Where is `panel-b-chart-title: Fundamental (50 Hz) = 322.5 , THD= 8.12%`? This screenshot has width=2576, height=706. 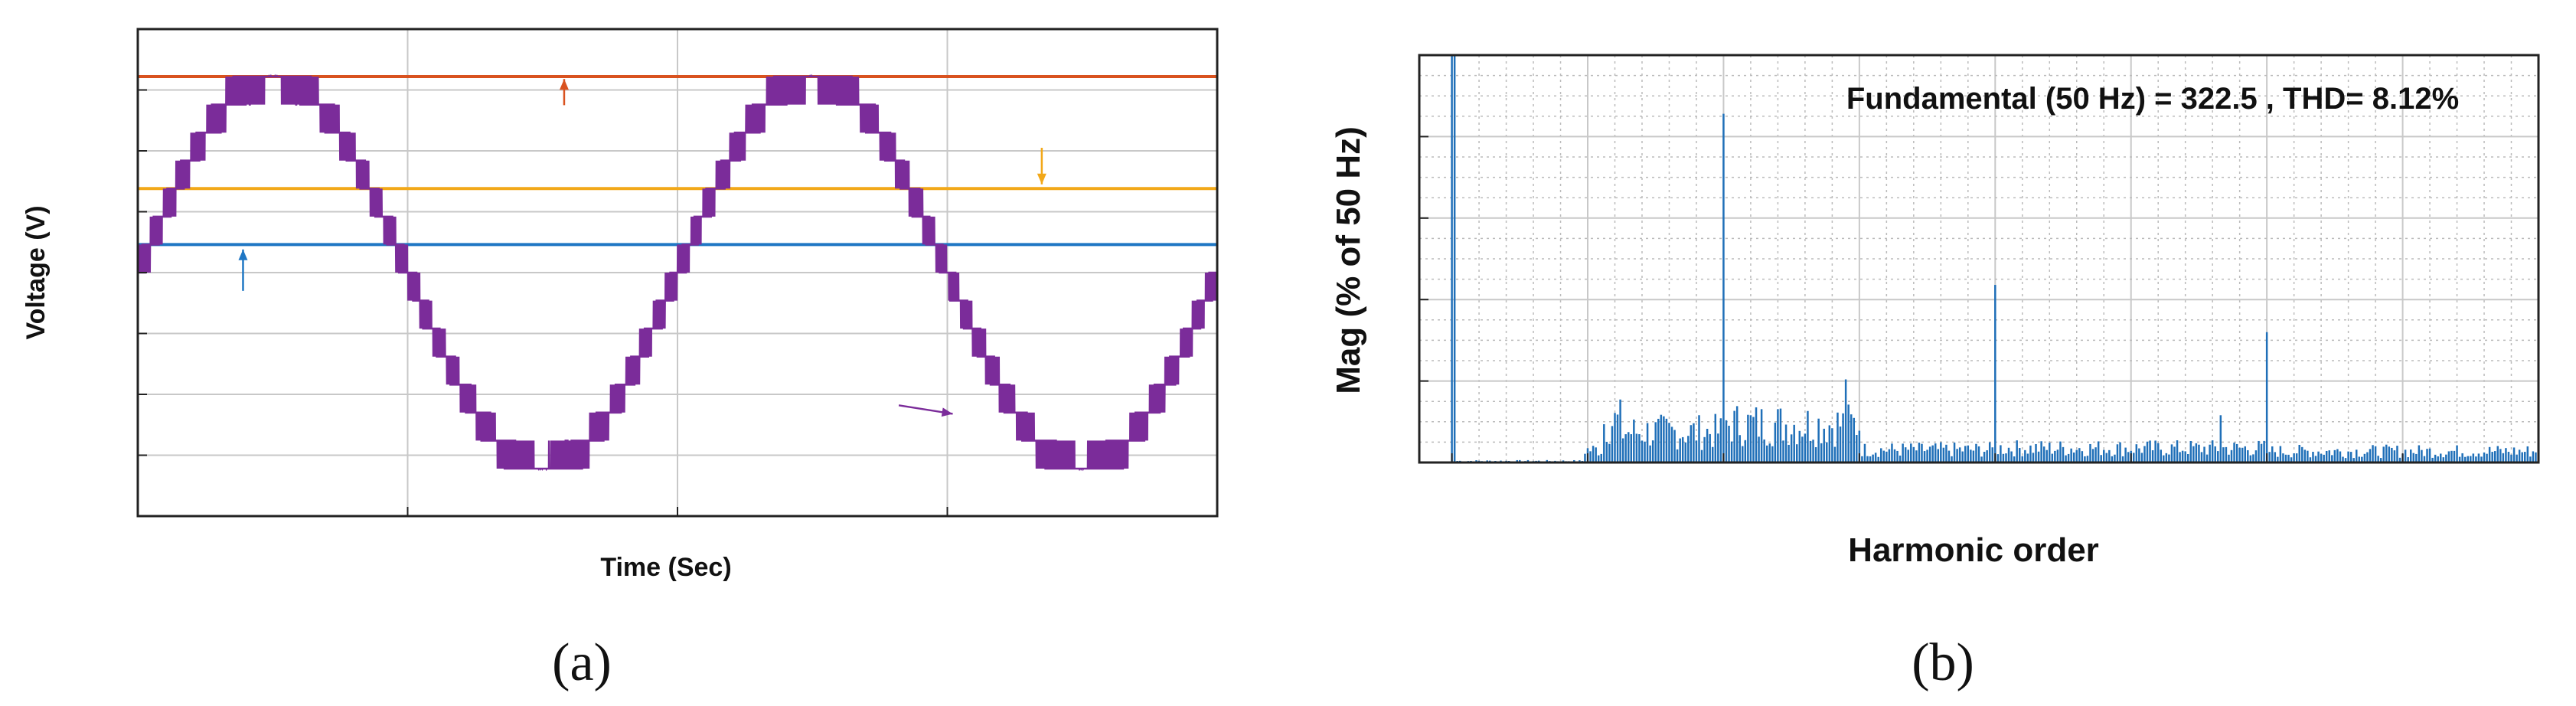 panel-b-chart-title: Fundamental (50 Hz) = 322.5 , THD= 8.12% is located at coordinates (2152, 99).